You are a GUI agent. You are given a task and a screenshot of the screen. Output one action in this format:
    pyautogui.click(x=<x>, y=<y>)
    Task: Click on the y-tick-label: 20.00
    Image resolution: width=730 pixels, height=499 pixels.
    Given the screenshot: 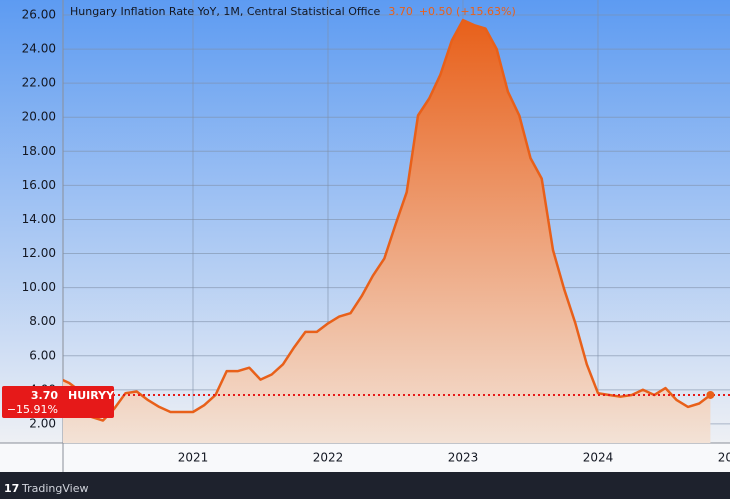 What is the action you would take?
    pyautogui.click(x=39, y=117)
    